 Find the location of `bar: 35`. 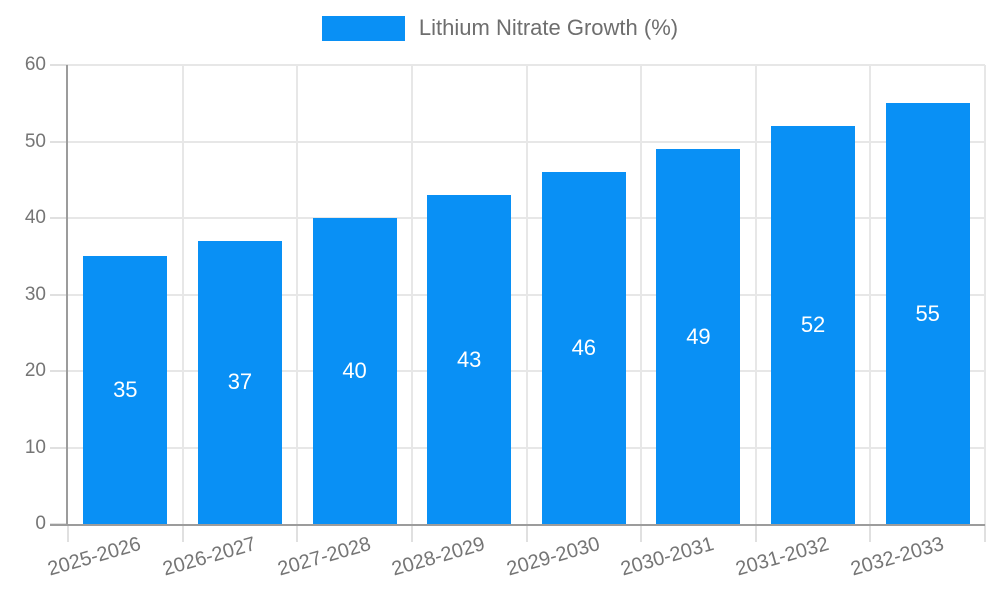

bar: 35 is located at coordinates (125, 390).